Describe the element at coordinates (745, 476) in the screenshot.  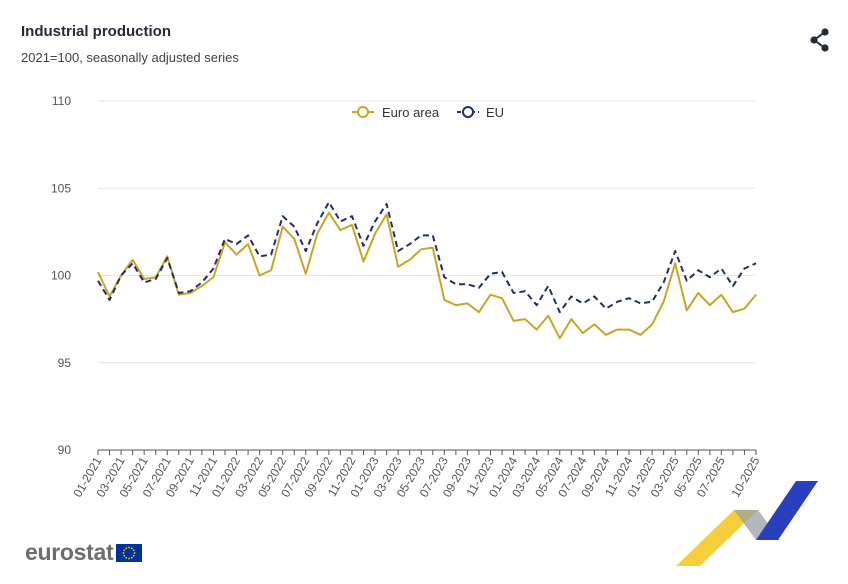
I see `x-tick-label: 10-2025` at that location.